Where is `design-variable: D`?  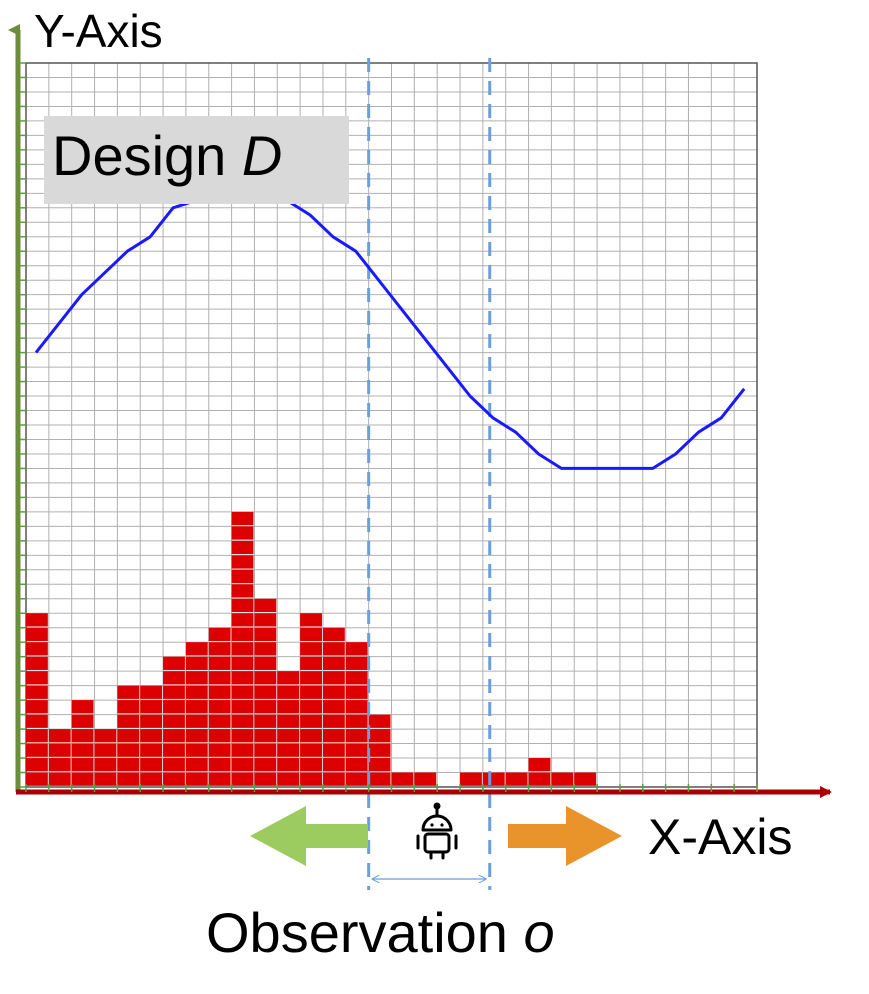
design-variable: D is located at coordinates (262, 155).